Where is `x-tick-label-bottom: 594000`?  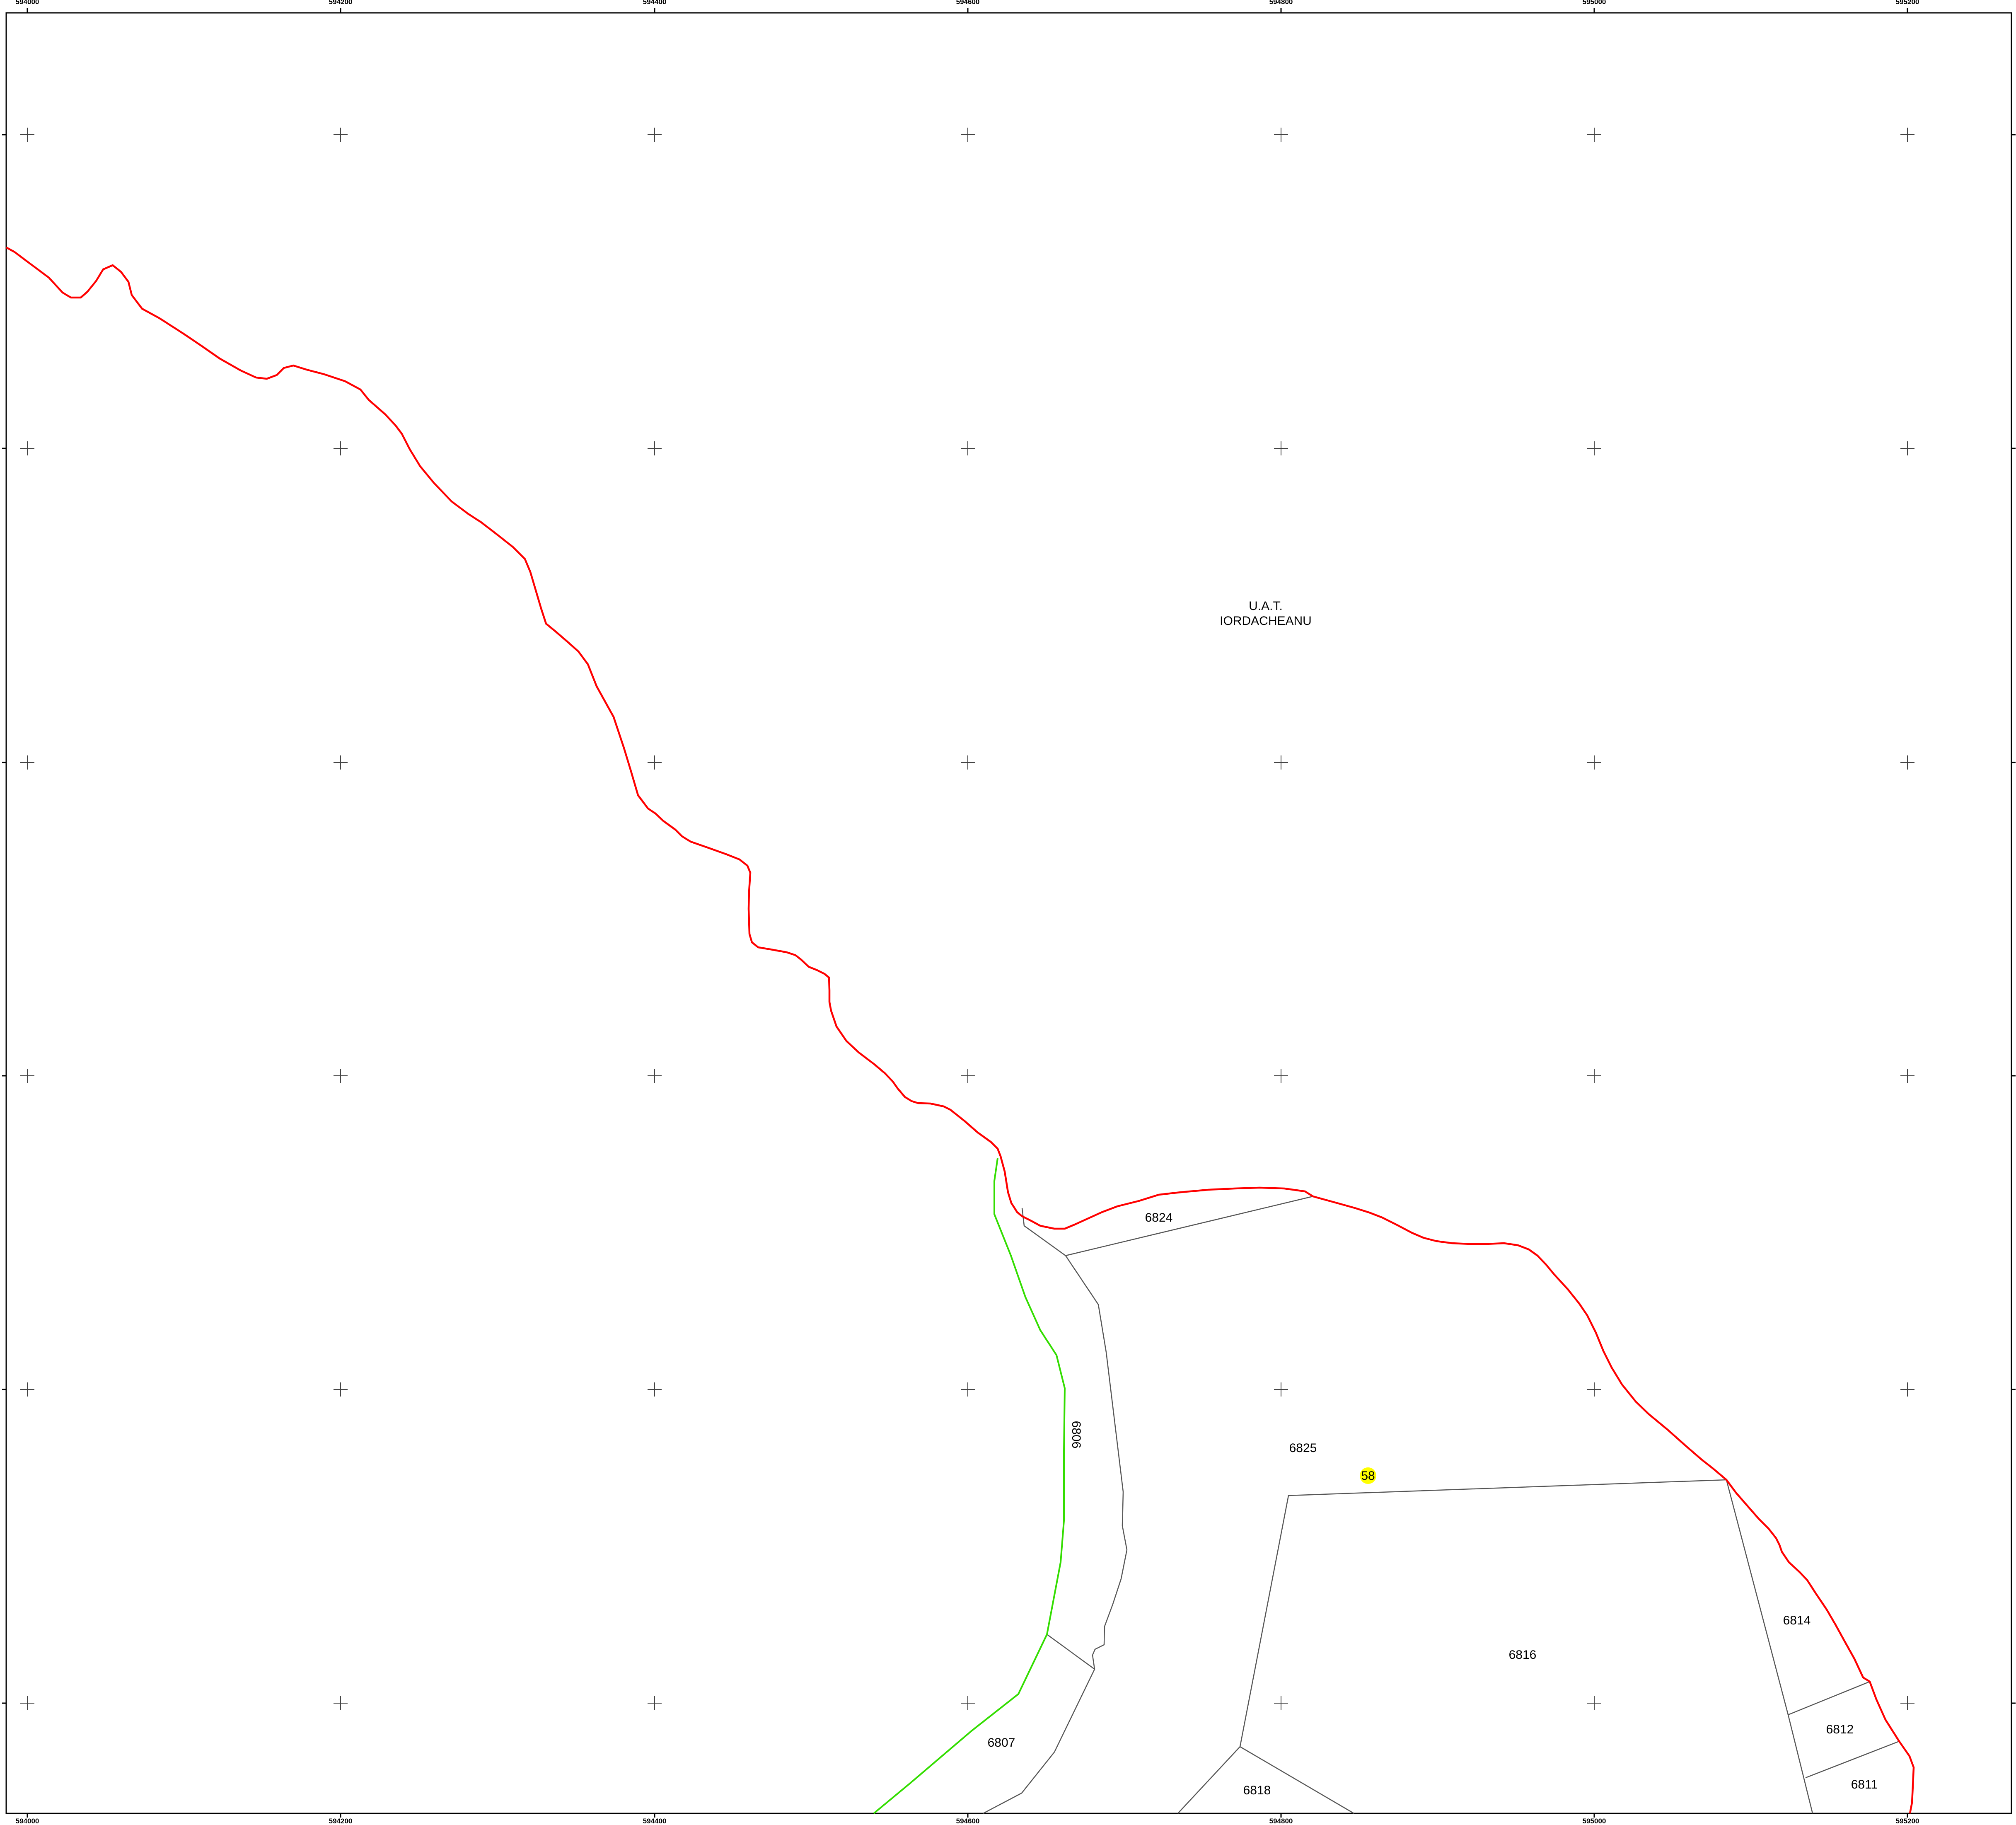
x-tick-label-bottom: 594000 is located at coordinates (28, 1821).